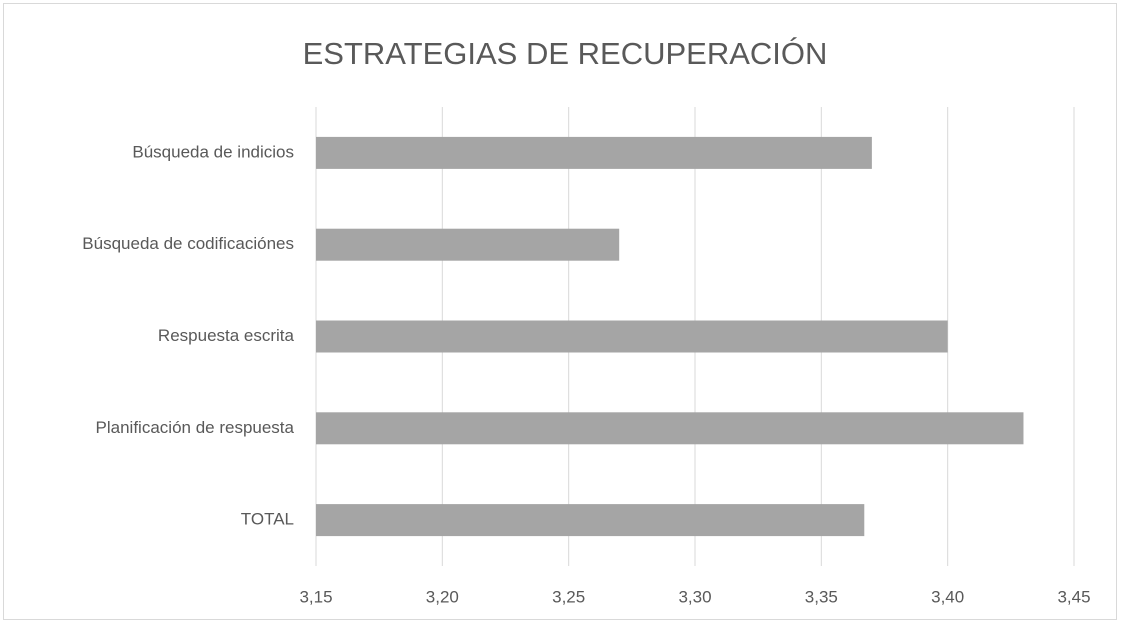 This screenshot has width=1121, height=623. What do you see at coordinates (694, 596) in the screenshot?
I see `x-tick-label: 3,30` at bounding box center [694, 596].